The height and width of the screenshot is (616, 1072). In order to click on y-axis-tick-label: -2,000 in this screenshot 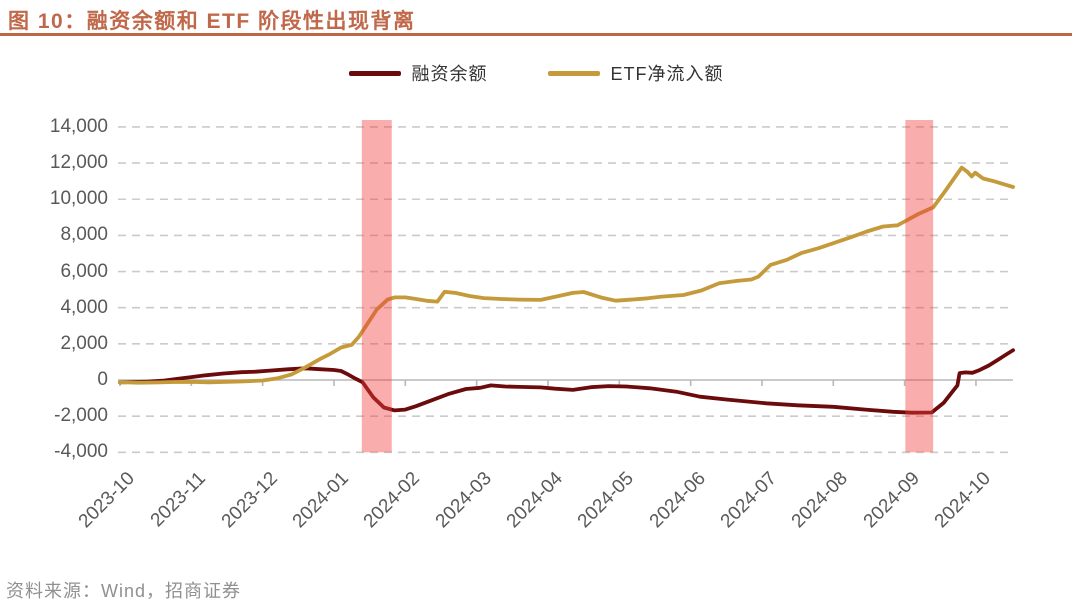, I will do `click(81, 416)`.